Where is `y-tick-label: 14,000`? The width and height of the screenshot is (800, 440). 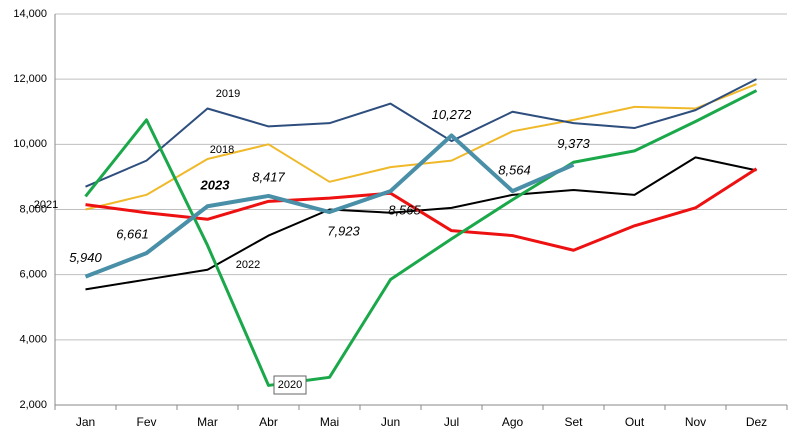 y-tick-label: 14,000 is located at coordinates (30, 14).